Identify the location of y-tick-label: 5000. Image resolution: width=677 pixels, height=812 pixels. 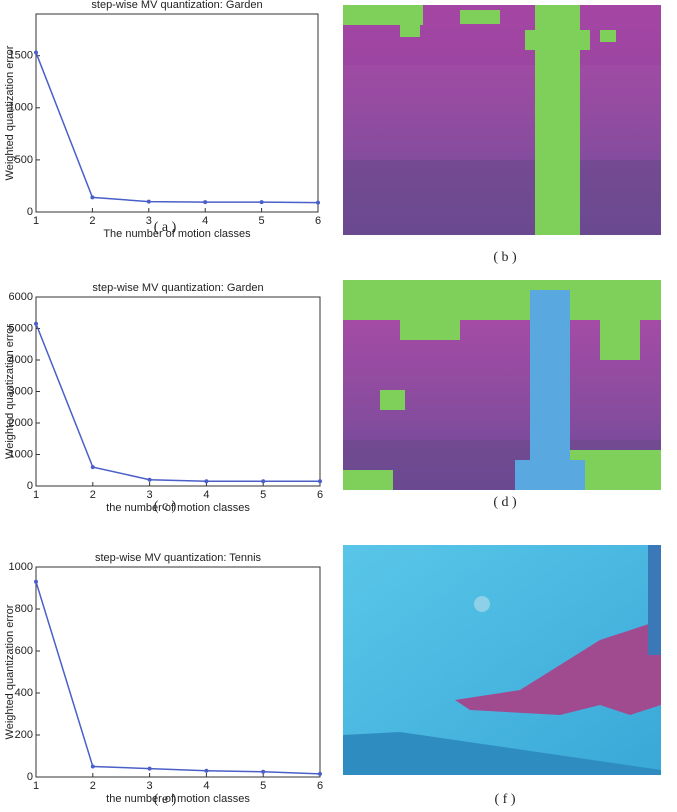
(21, 328).